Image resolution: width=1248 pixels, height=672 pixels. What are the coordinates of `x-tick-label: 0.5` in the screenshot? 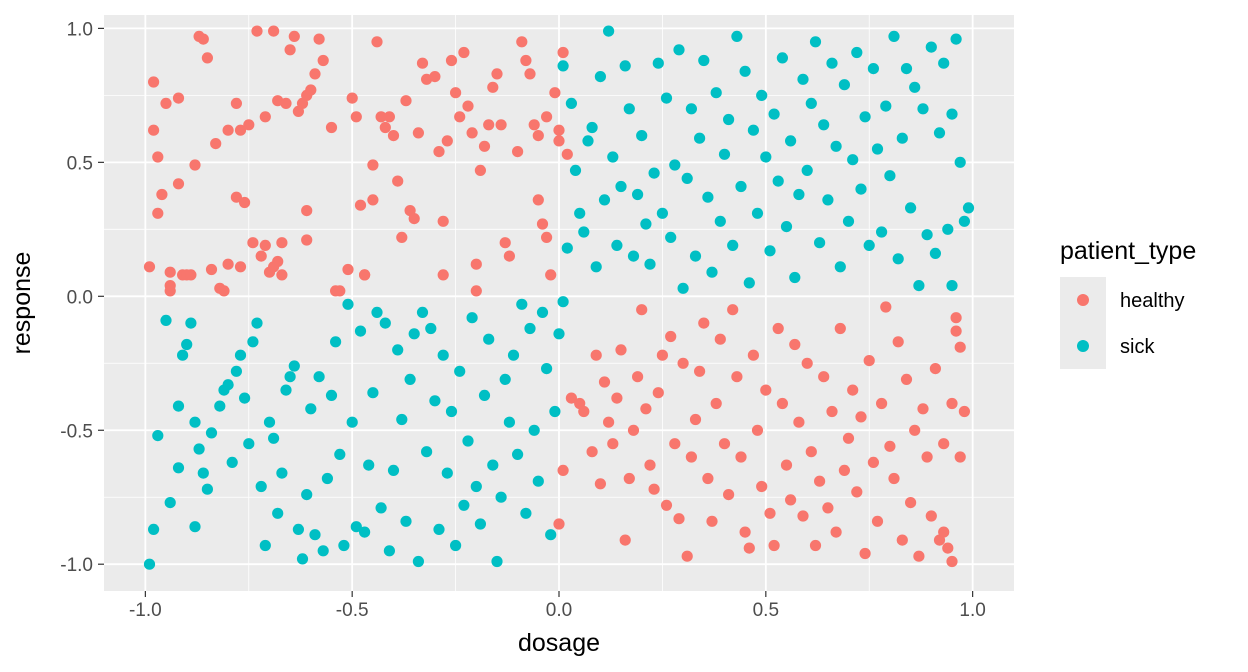 It's located at (766, 610).